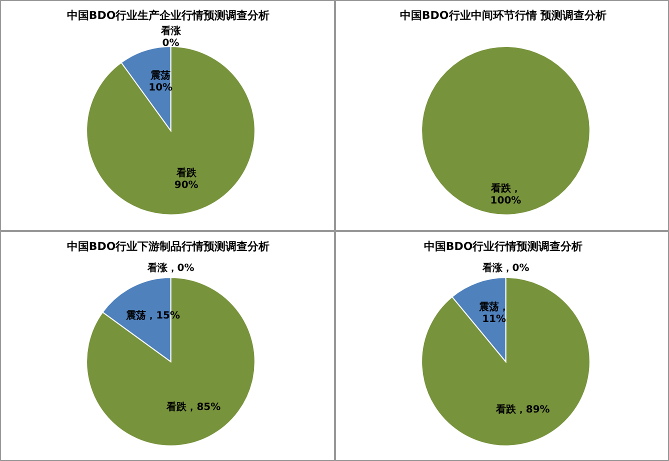 The height and width of the screenshot is (461, 669). I want to click on title: 中国BDO行业行情预测调查分析, so click(502, 245).